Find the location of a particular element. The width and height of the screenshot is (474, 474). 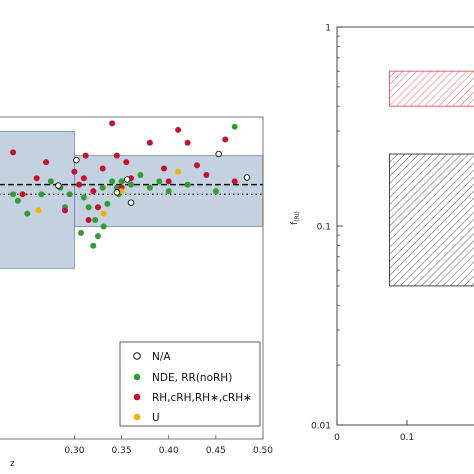

hatched-regions is located at coordinates (431, 178).